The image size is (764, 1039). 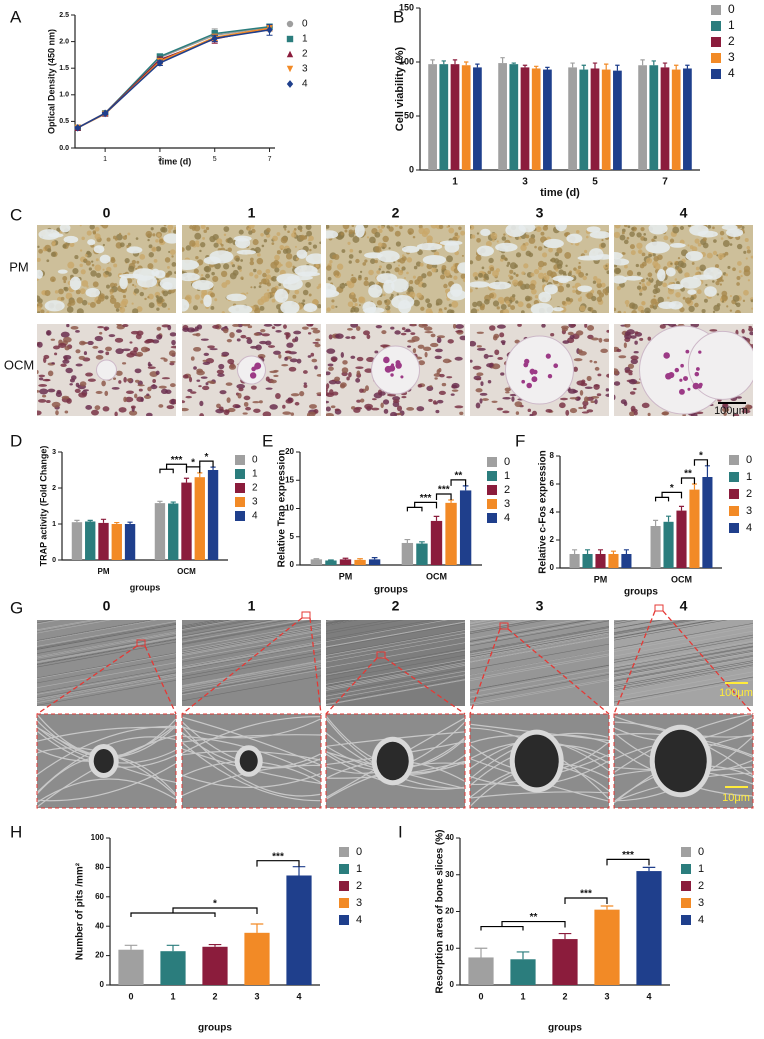 What do you see at coordinates (552, 539) in the screenshot?
I see `y-tick-label: 2` at bounding box center [552, 539].